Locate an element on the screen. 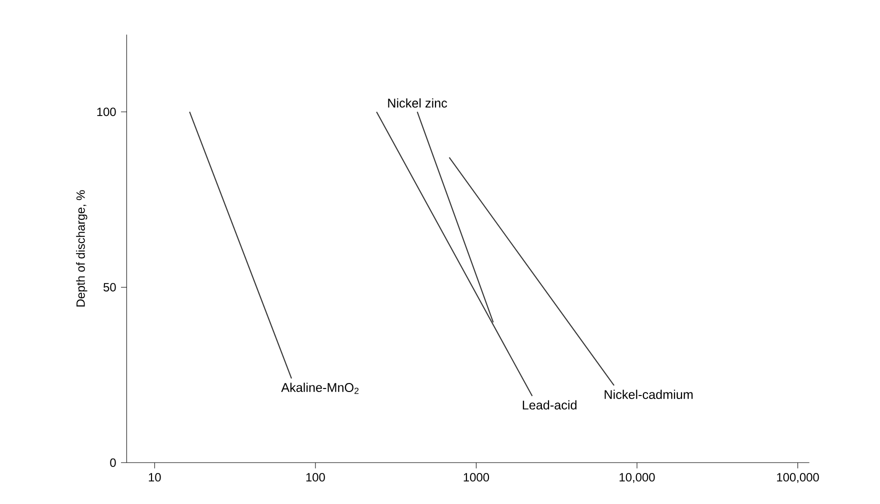 The image size is (880, 504). y-tick-label: 0 is located at coordinates (113, 462).